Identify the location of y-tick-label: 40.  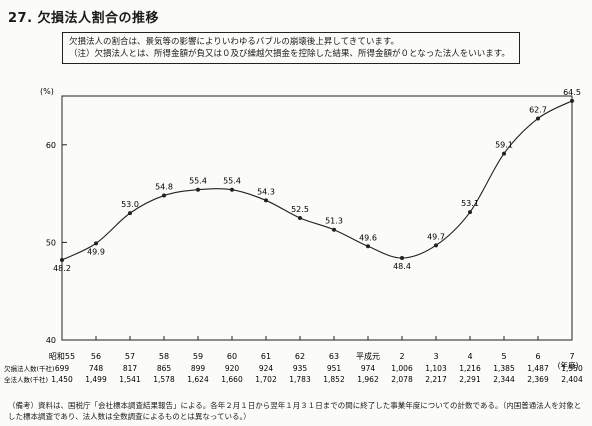
(51, 340).